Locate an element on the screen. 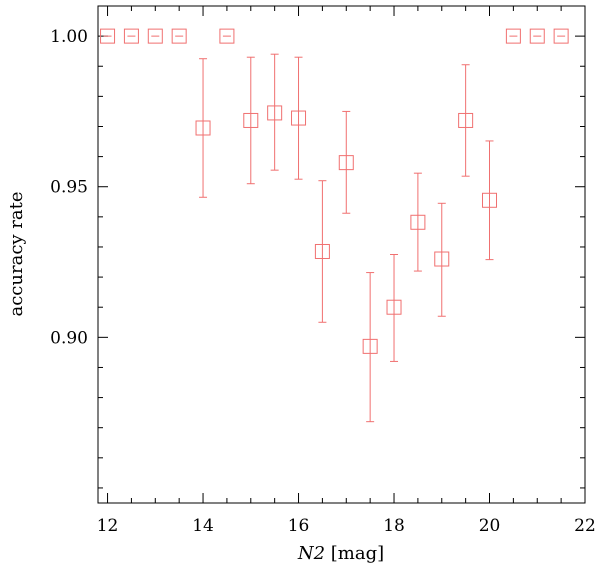  y-tick-label: 0.95 is located at coordinates (69, 188).